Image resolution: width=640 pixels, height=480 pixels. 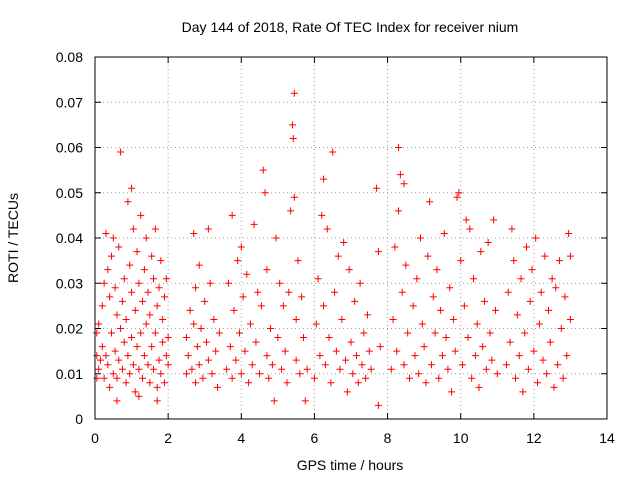 I want to click on y-tick-label: 0.06, so click(x=69, y=148).